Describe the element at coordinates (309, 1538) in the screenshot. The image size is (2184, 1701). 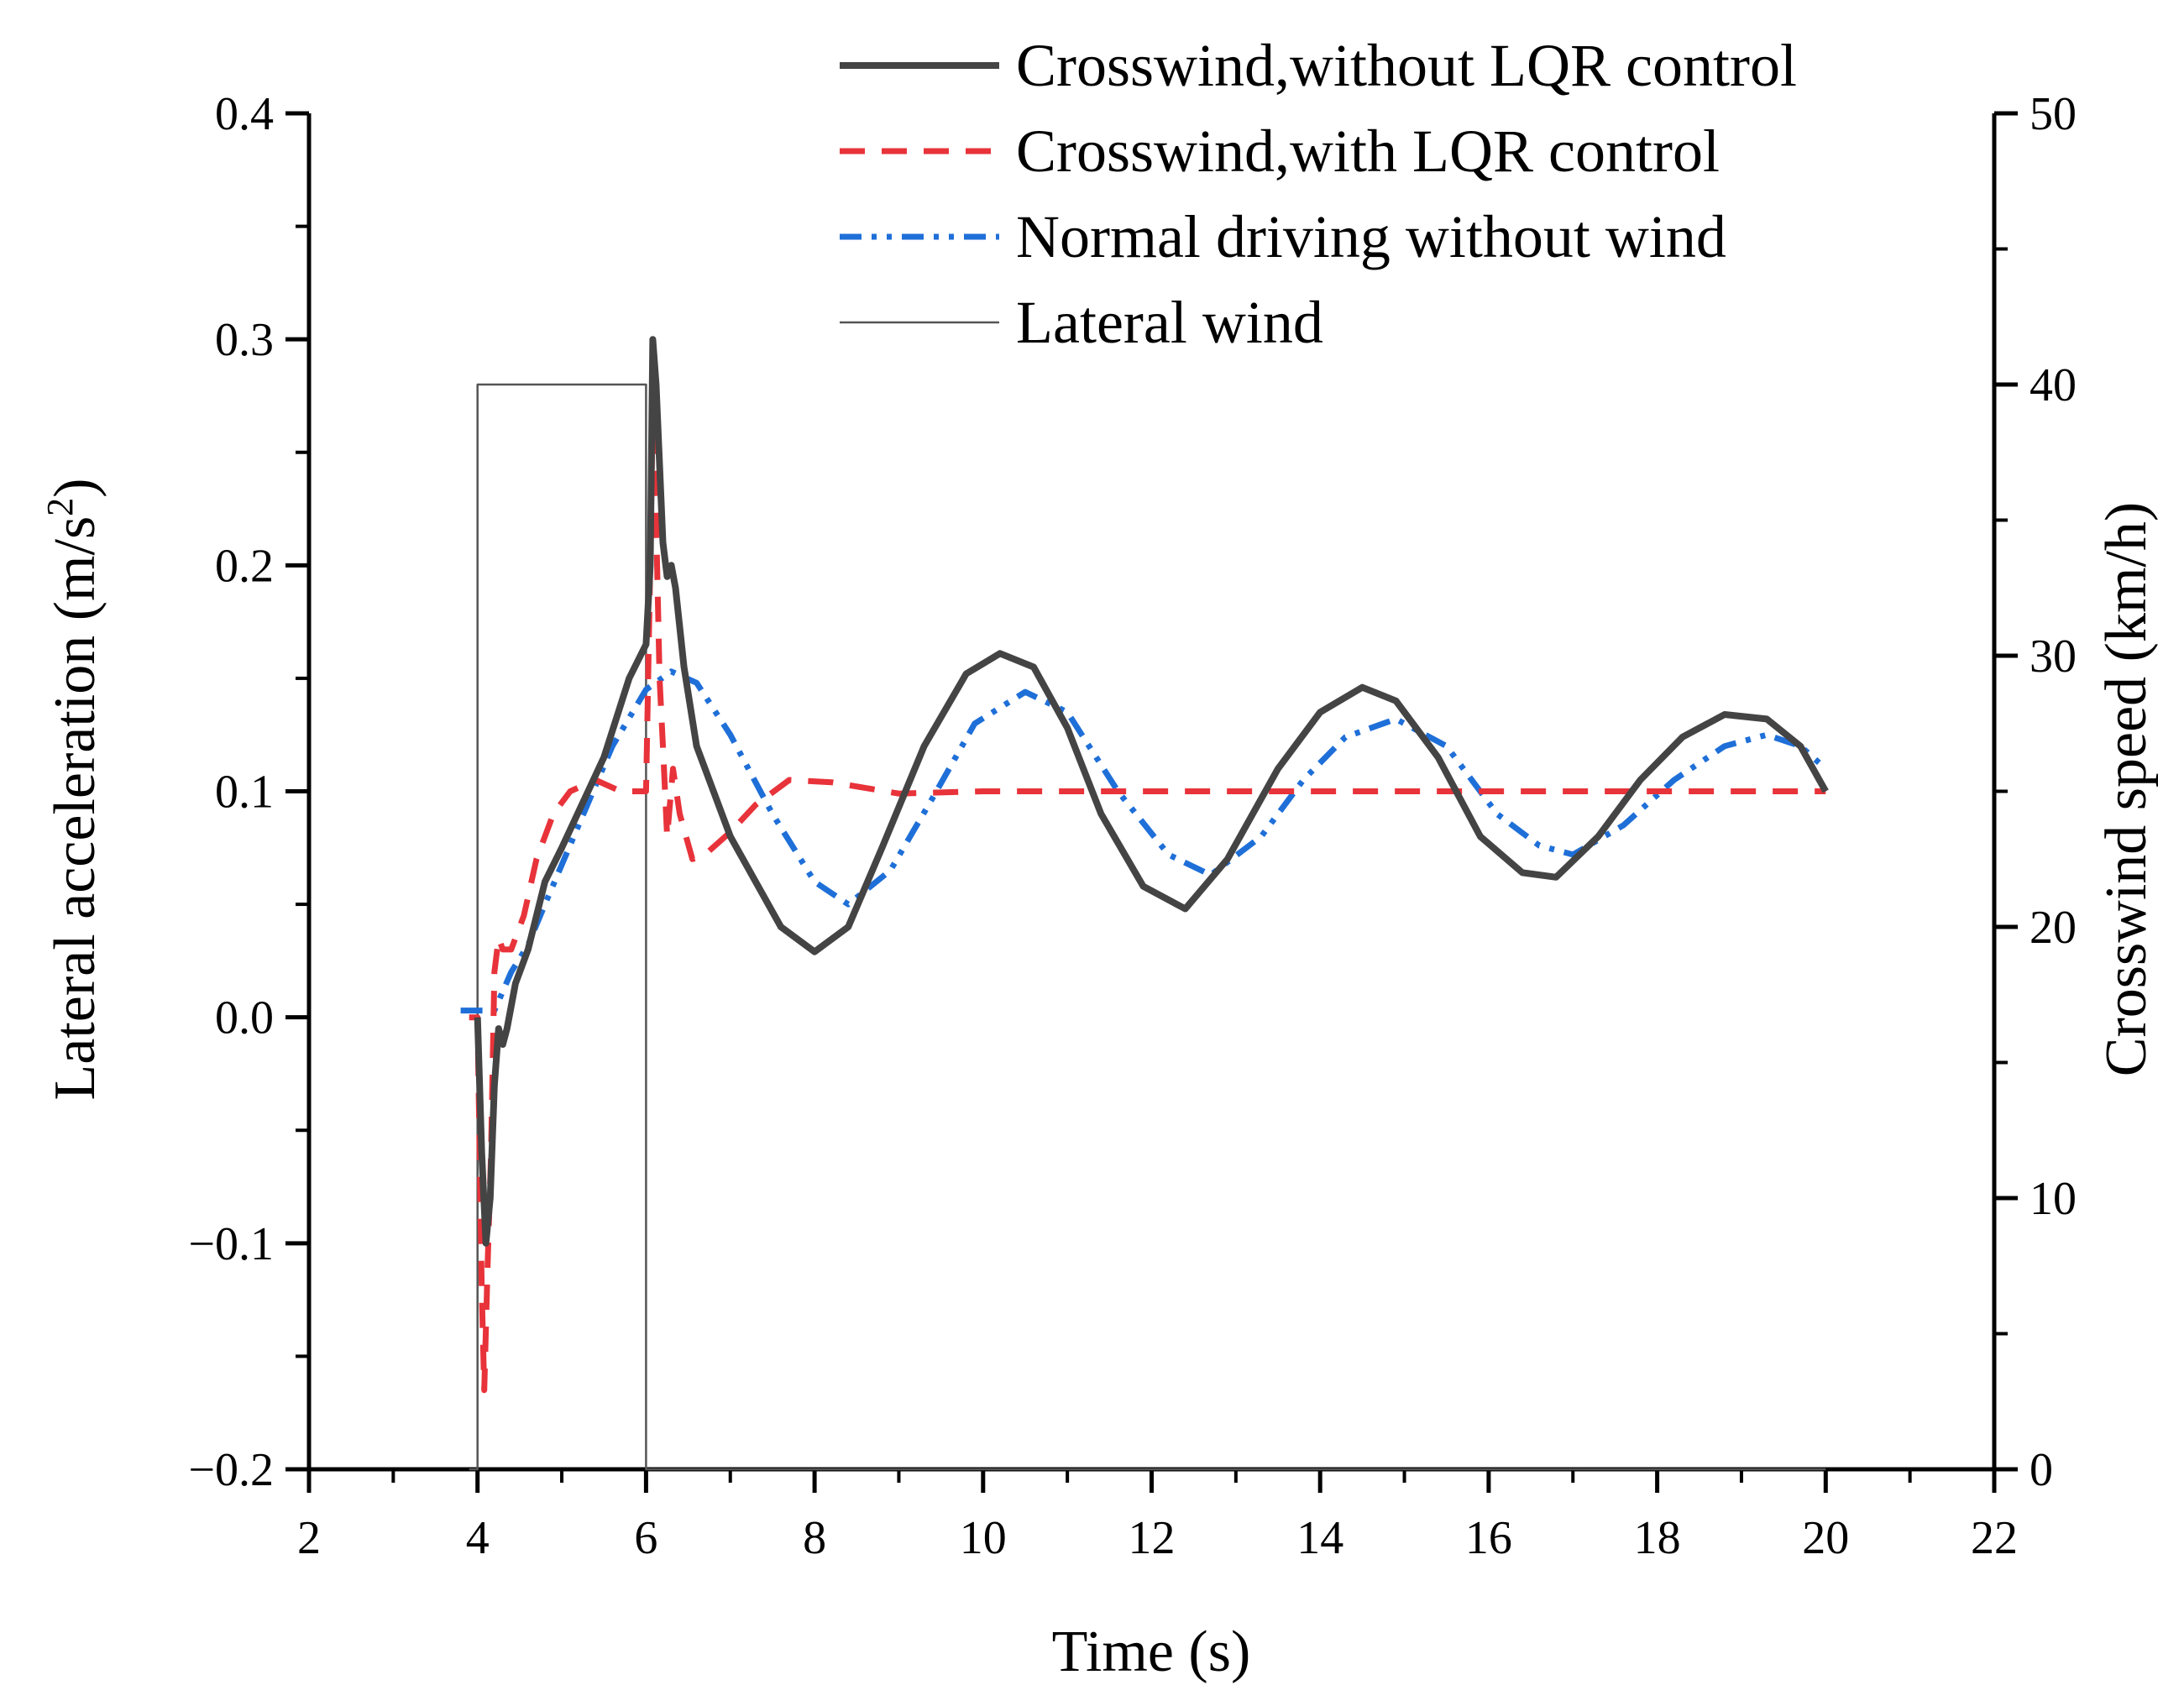
I see `x-tick-label: 2` at that location.